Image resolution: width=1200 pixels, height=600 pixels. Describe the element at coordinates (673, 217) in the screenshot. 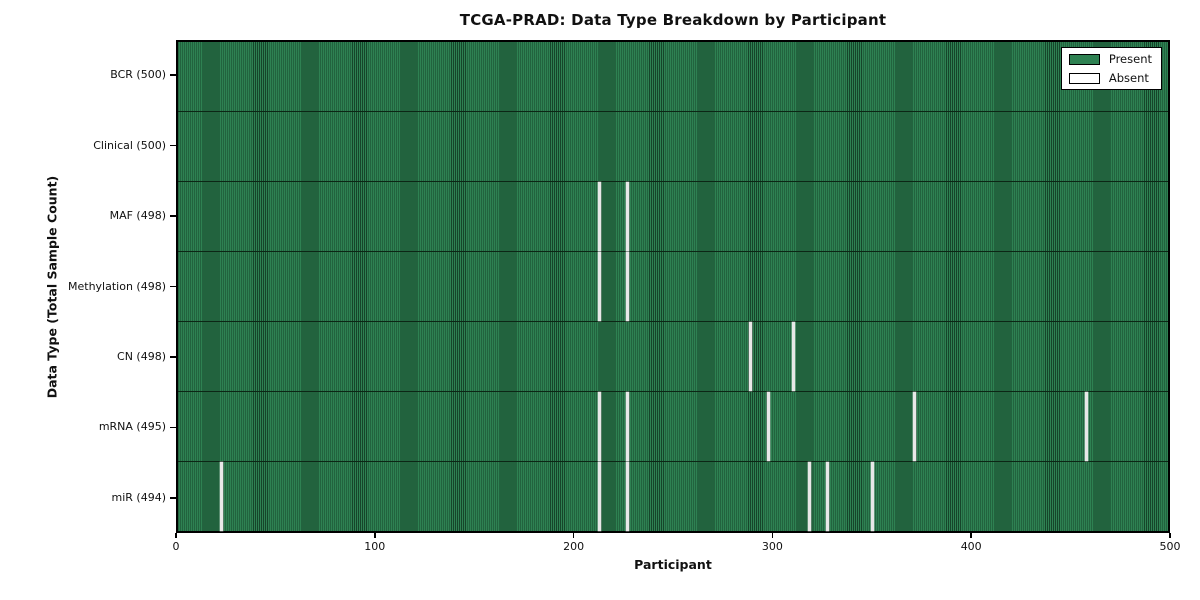

I see `heatmap-row-maf` at that location.